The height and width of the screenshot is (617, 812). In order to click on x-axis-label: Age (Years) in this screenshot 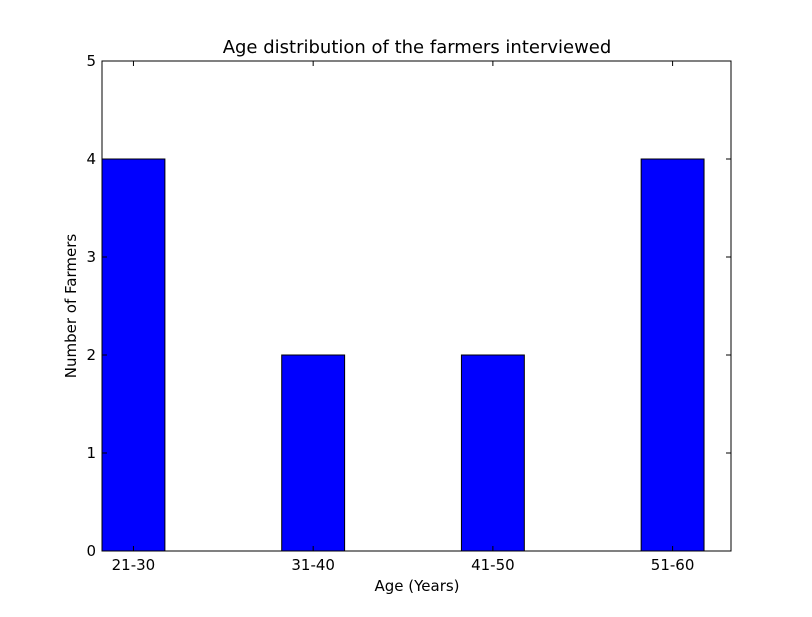, I will do `click(416, 586)`.